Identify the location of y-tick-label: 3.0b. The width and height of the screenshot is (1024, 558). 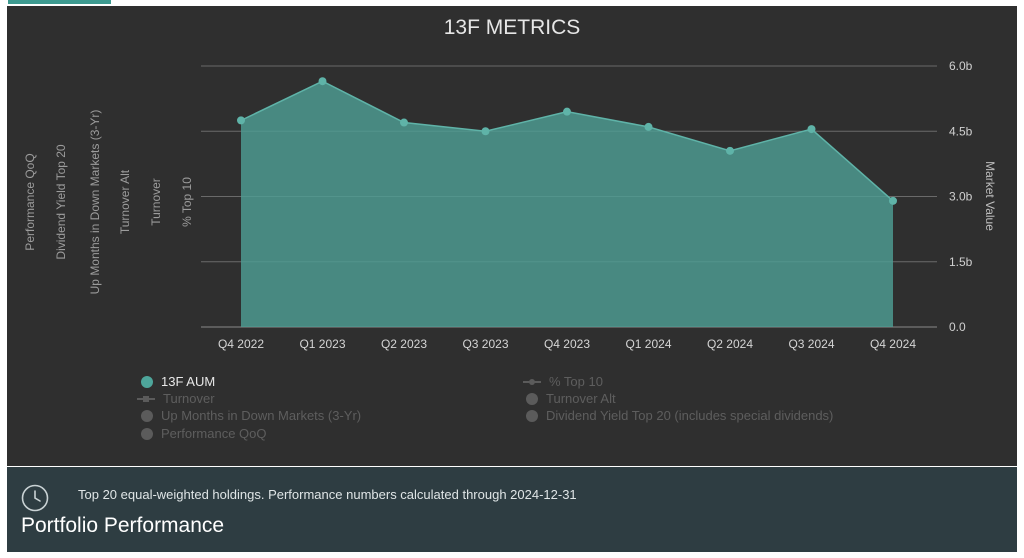
(961, 197).